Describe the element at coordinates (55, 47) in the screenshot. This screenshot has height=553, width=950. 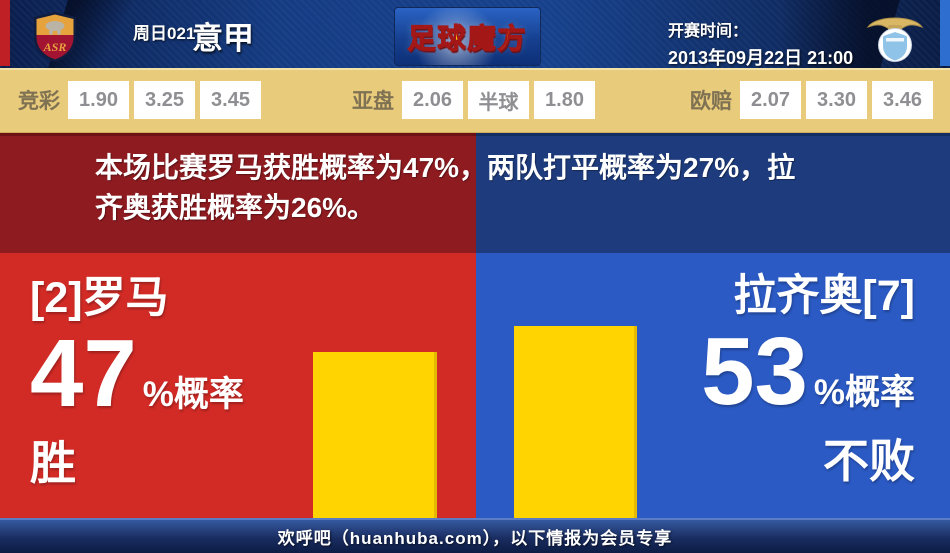
I see `svg-text: ASR` at that location.